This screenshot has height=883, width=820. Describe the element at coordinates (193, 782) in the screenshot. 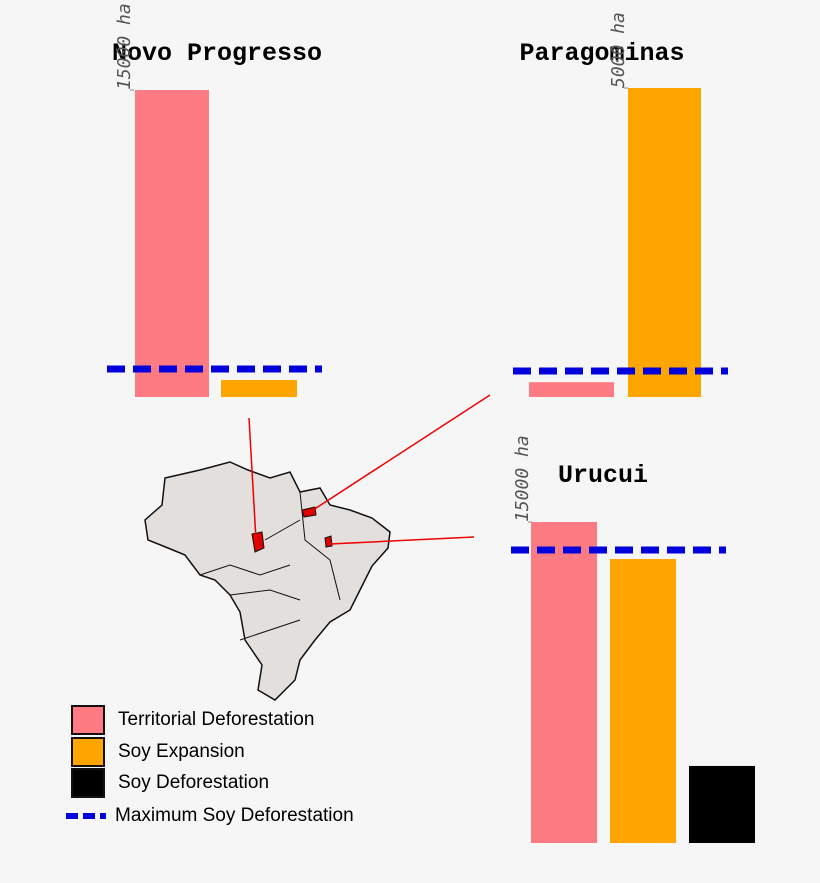

I see `legend-label: Soy Deforestation` at that location.